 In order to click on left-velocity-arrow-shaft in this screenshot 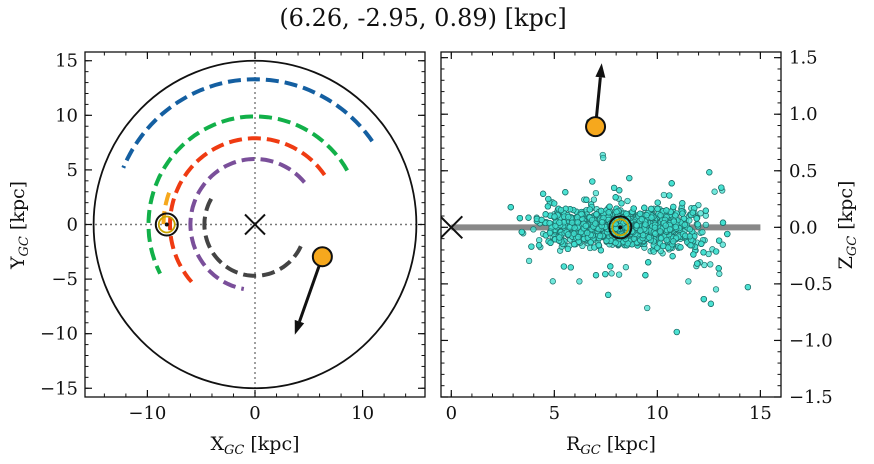, I will do `click(311, 289)`.